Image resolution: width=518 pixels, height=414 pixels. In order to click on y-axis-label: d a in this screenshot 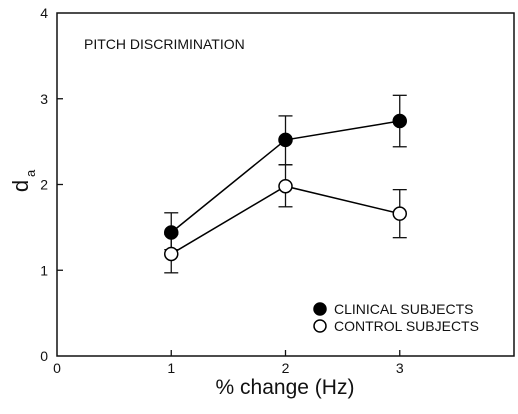, I will do `click(23, 180)`.